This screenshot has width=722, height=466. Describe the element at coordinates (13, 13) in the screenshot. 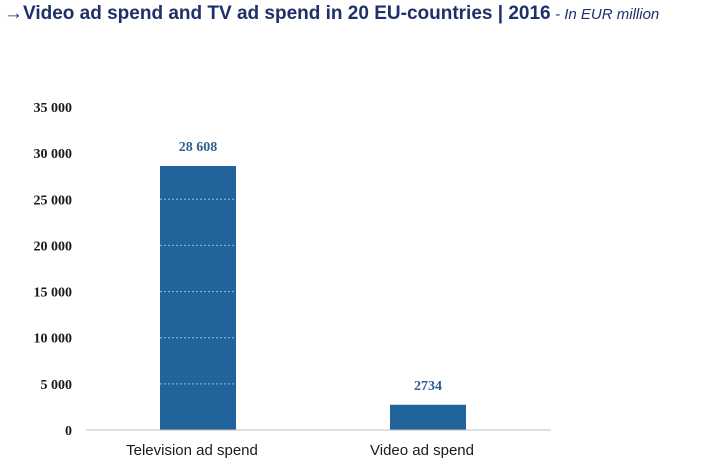

I see `arrow-icon: →` at that location.